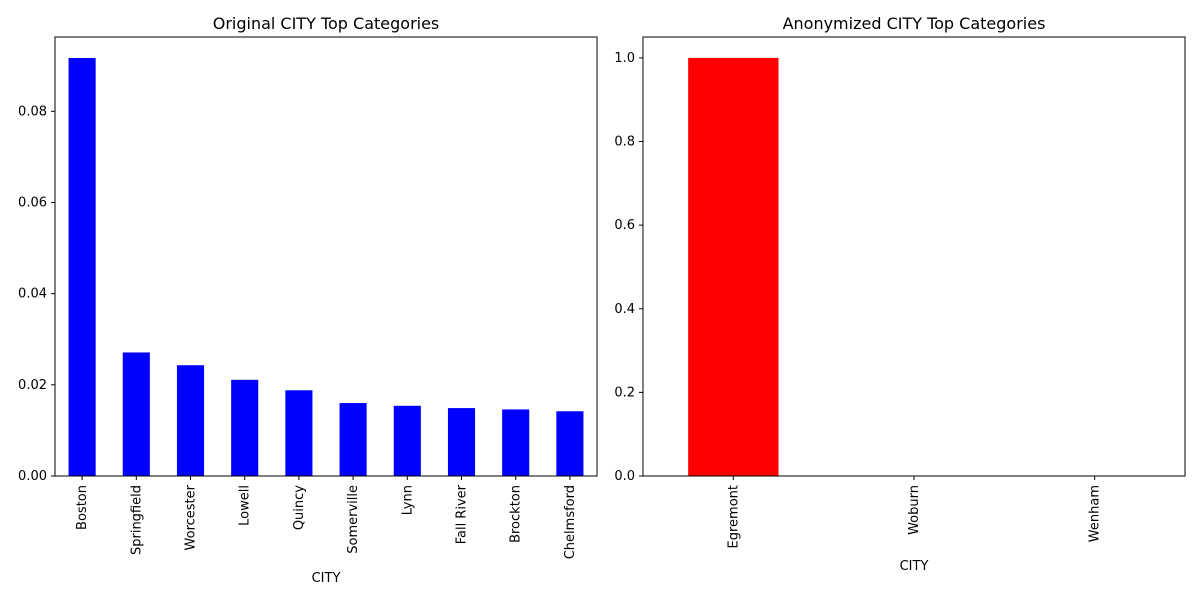  What do you see at coordinates (624, 58) in the screenshot?
I see `y-tick-label: 1.0` at bounding box center [624, 58].